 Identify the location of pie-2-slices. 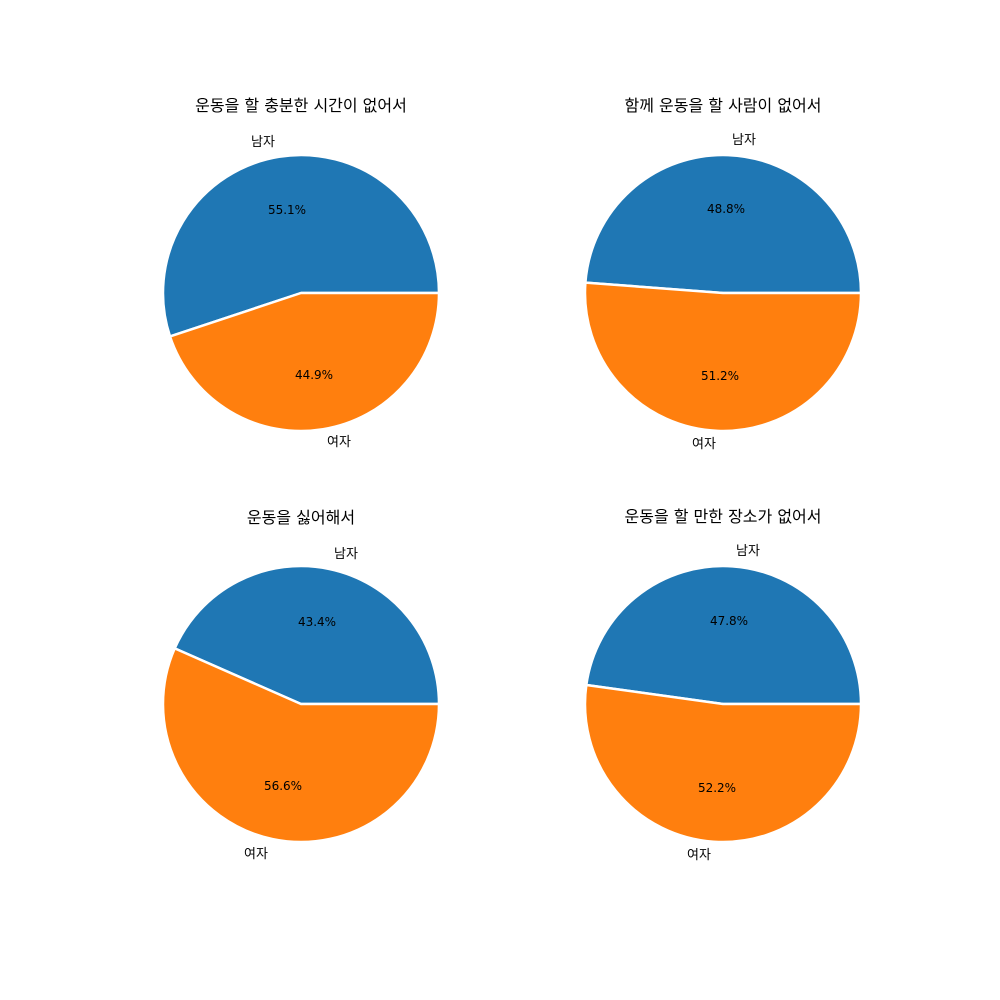
(723, 293).